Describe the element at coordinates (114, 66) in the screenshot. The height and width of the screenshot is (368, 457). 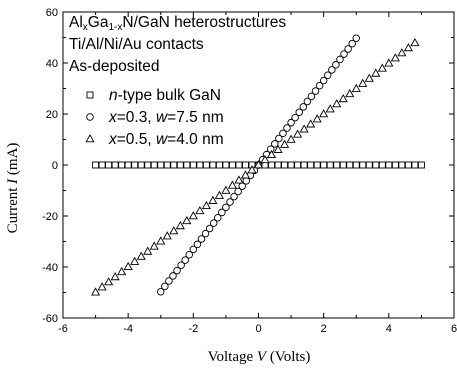
I see `annotation-condition: As-deposited` at that location.